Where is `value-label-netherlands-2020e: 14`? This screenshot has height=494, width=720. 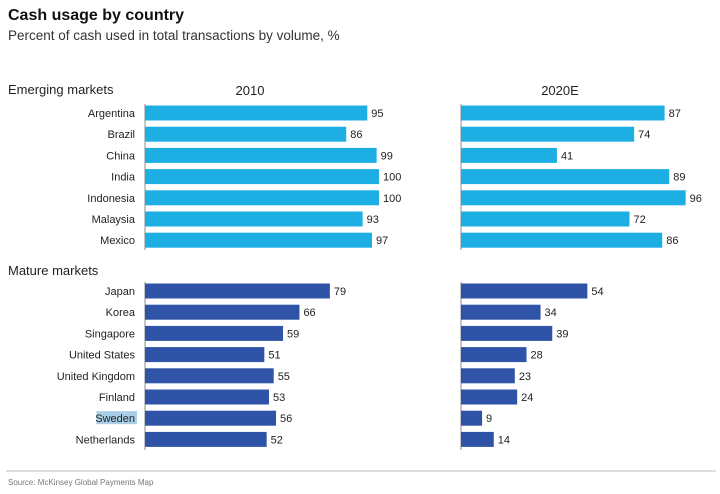
value-label-netherlands-2020e: 14 is located at coordinates (504, 440).